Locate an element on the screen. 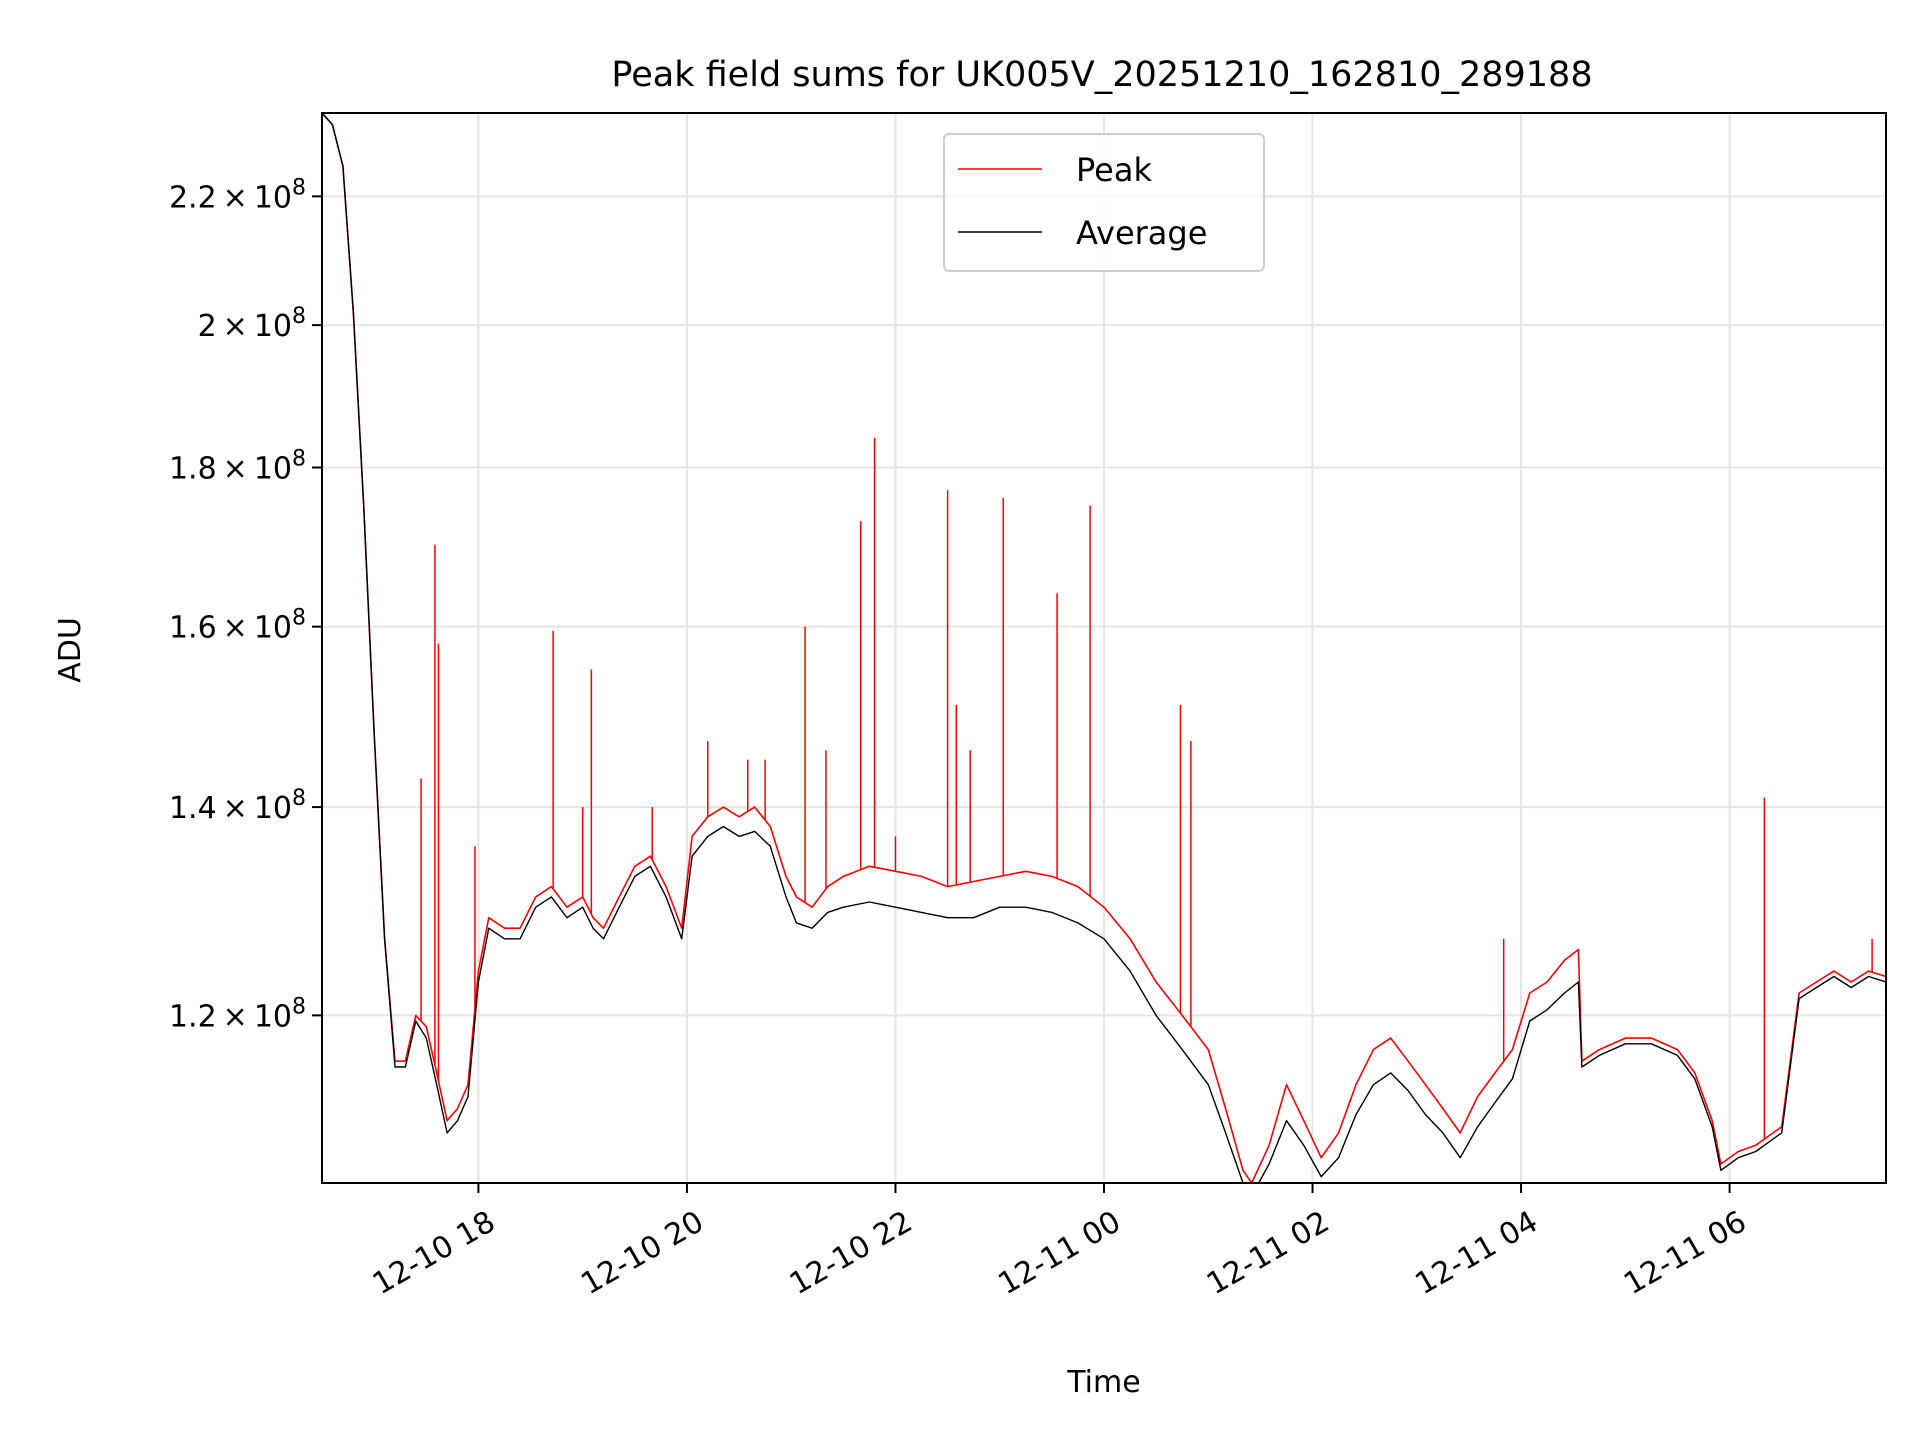 This screenshot has width=1920, height=1440. legend: Peak Average is located at coordinates (1104, 202).